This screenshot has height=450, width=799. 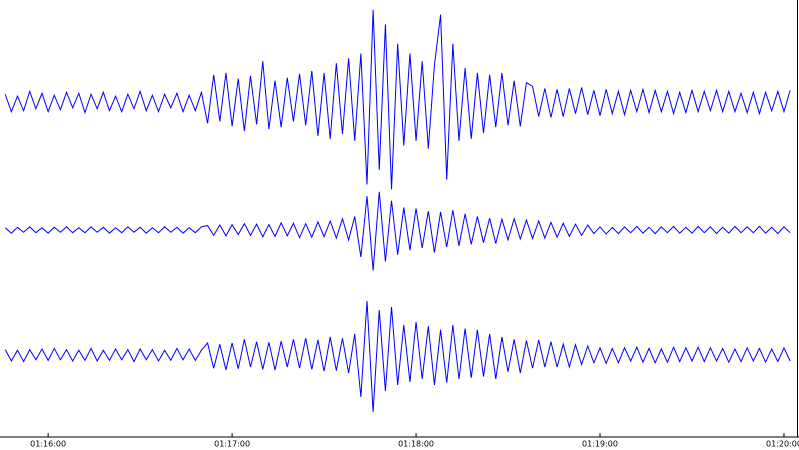 What do you see at coordinates (600, 444) in the screenshot?
I see `x-tick-label: 01:19:00` at bounding box center [600, 444].